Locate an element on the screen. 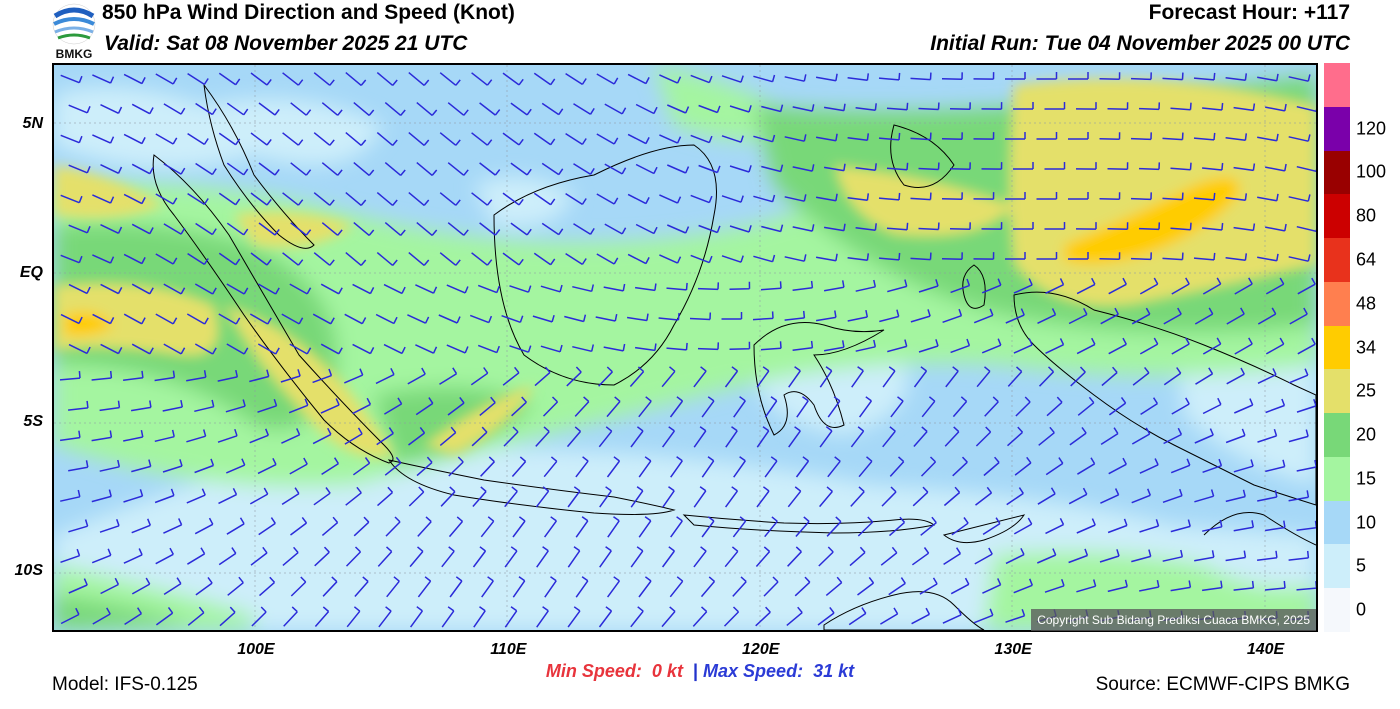  speed-summary: Min Speed: 0 kt | Max Speed: 31 kt is located at coordinates (700, 671).